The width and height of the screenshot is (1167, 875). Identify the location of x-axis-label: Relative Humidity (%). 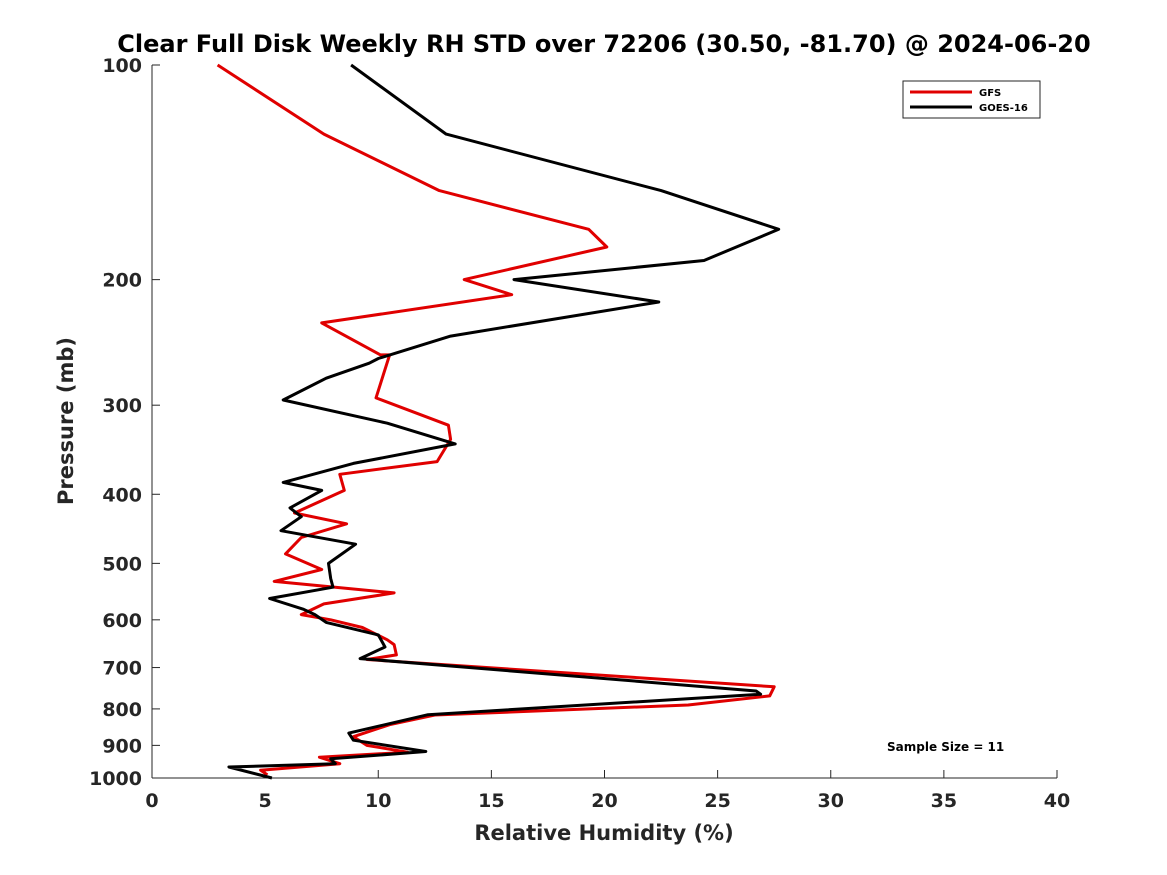
(603, 833).